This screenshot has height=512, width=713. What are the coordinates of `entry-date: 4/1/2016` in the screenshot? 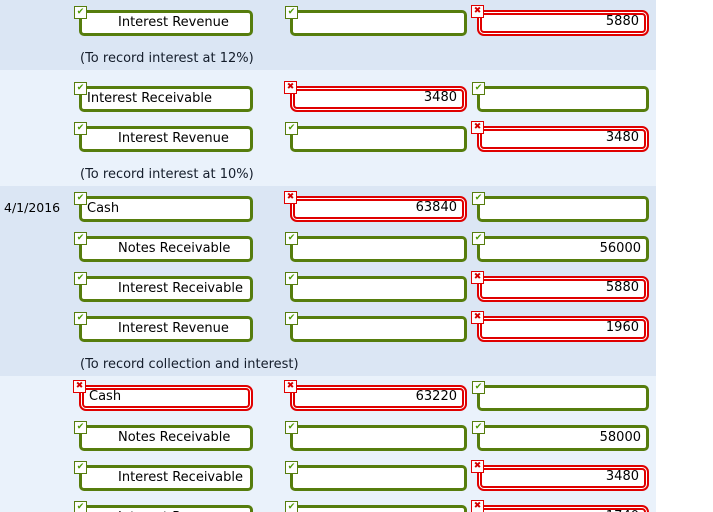 It's located at (32, 207).